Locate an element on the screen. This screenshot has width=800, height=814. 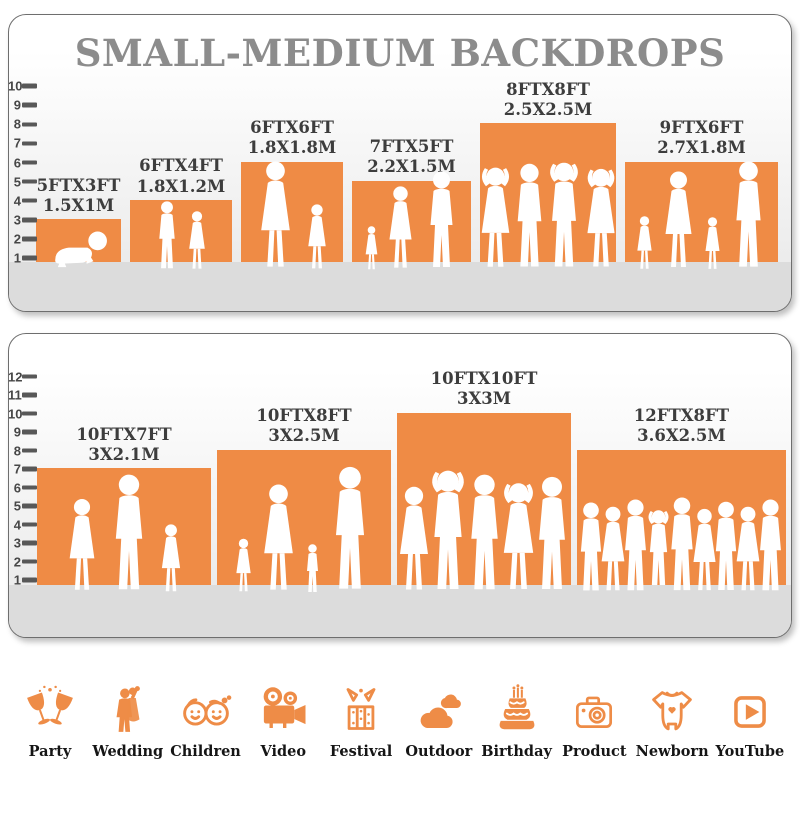
bar-10ftx7ft: 10FTX7FT 3X2.1M is located at coordinates (124, 505).